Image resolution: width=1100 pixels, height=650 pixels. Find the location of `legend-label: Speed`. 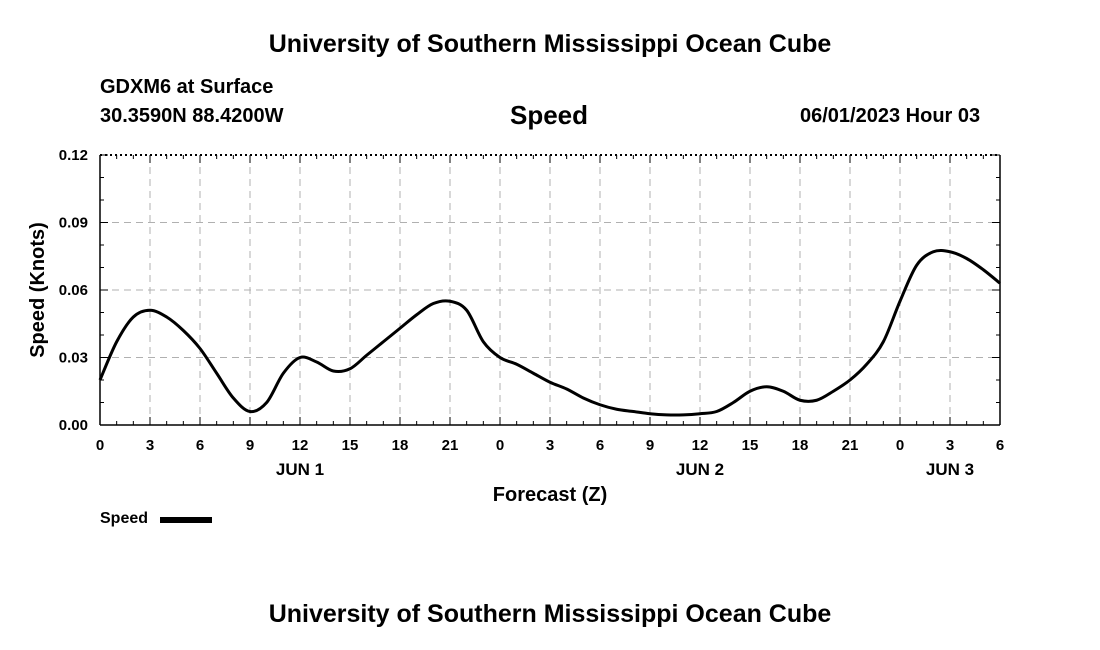

legend-label: Speed is located at coordinates (124, 518).